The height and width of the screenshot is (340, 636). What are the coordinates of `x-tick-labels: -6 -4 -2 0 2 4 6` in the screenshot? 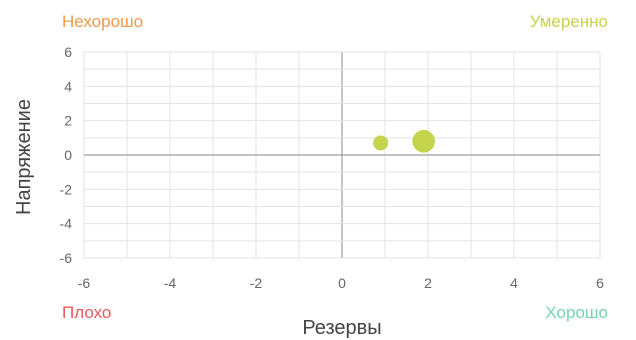 It's located at (341, 283).